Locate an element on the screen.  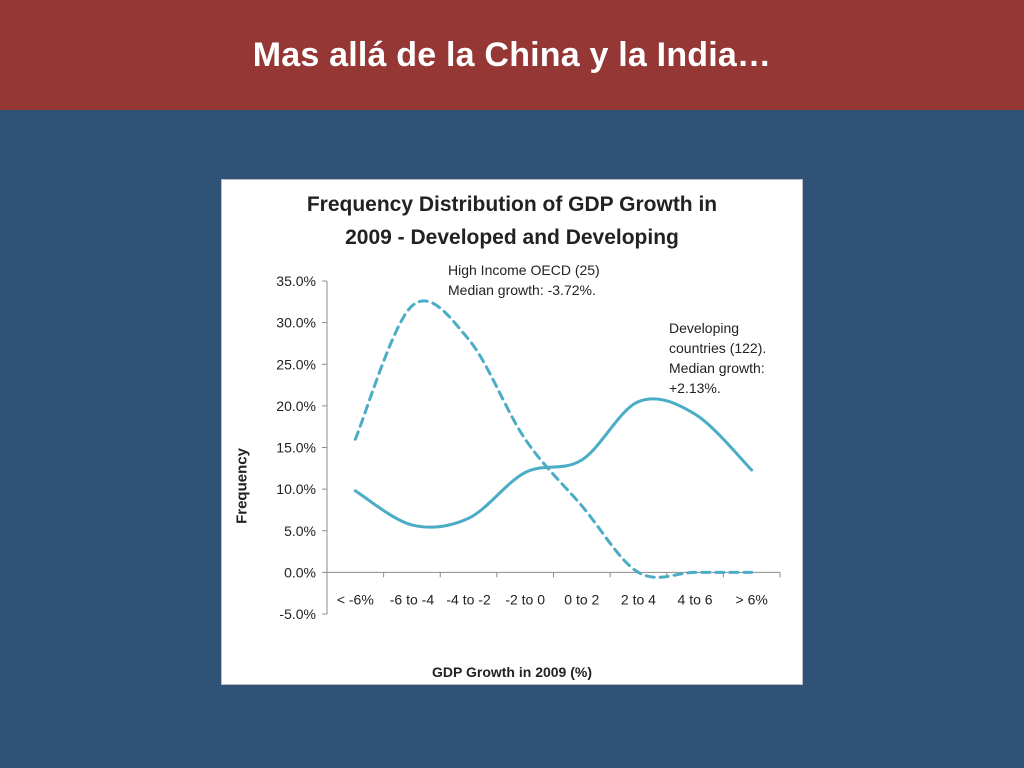
x-tick-label: 0 to 2 is located at coordinates (581, 599).